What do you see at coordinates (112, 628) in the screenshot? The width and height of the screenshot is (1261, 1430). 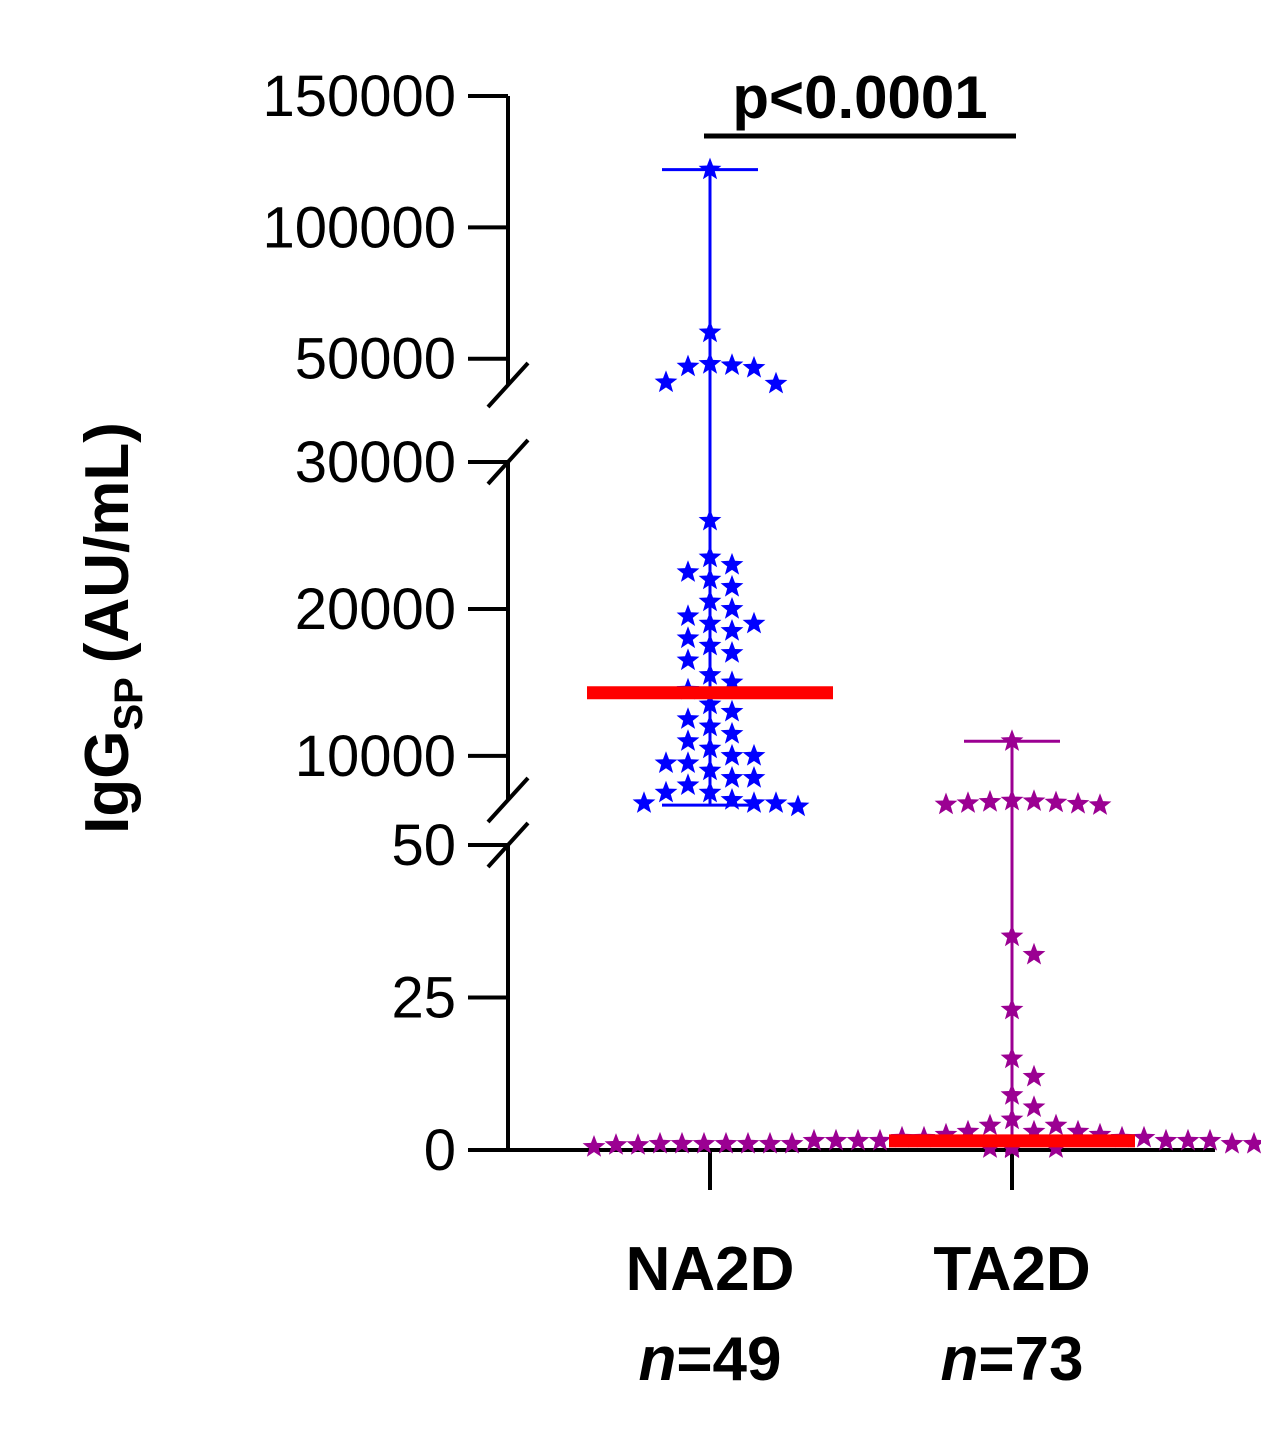 I see `y-axis-title: IgGSP(AU/mL)` at bounding box center [112, 628].